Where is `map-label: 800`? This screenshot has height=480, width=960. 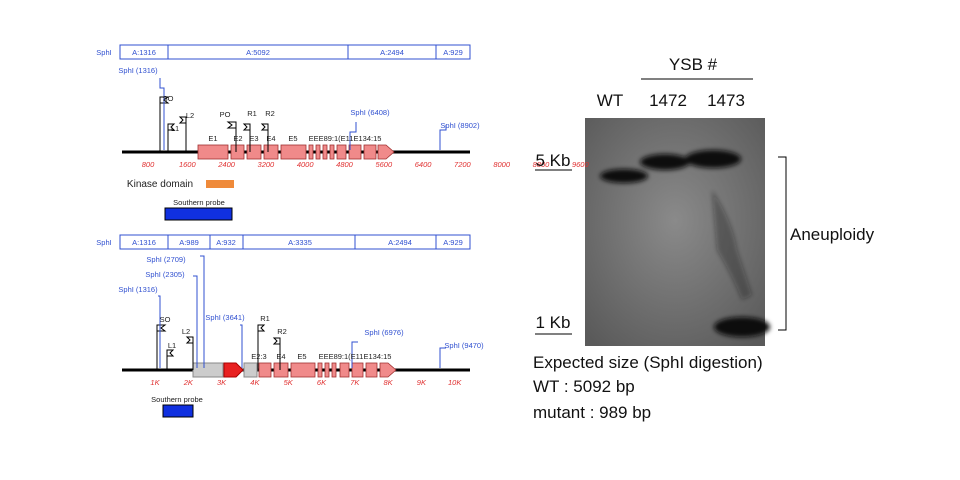 map-label: 800 is located at coordinates (148, 164).